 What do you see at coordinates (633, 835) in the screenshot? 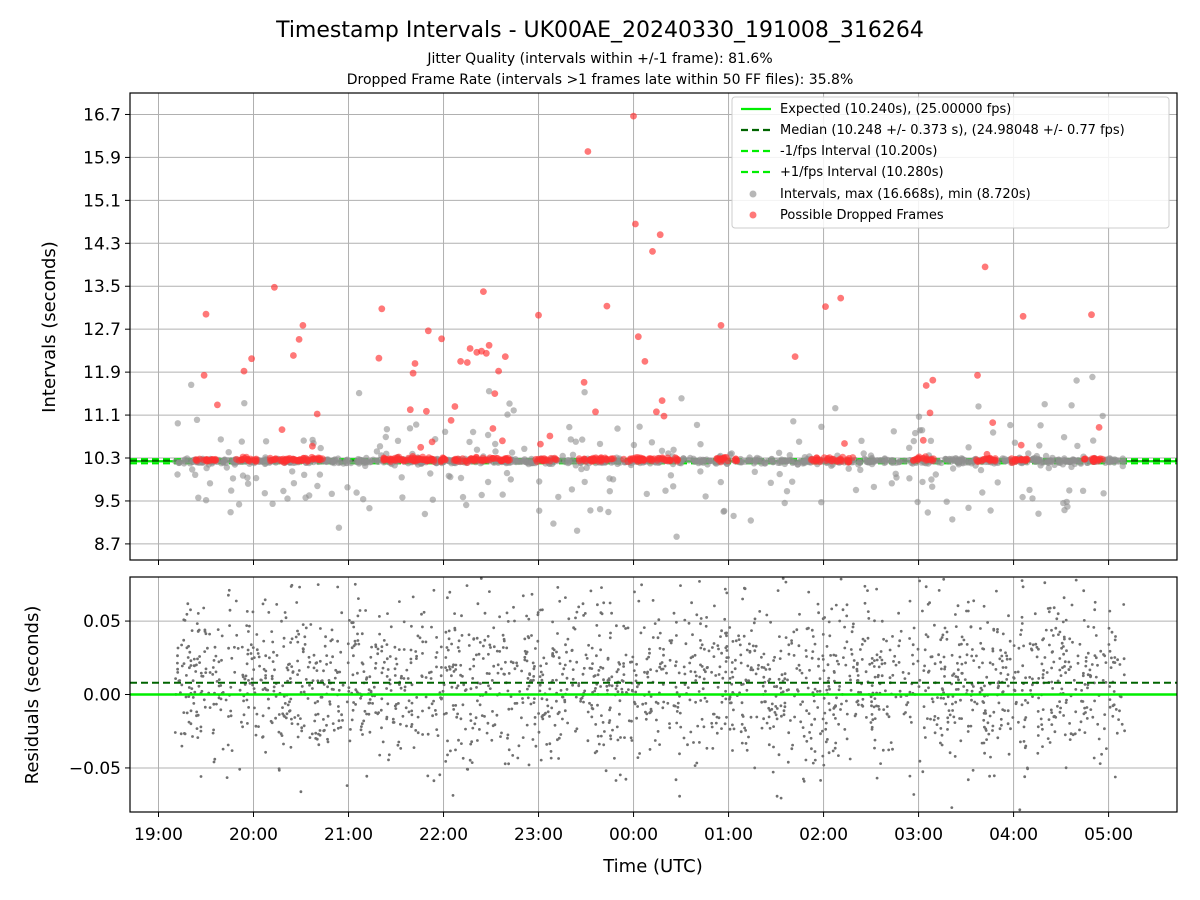
I see `x-tick-label: 00:00` at bounding box center [633, 835].